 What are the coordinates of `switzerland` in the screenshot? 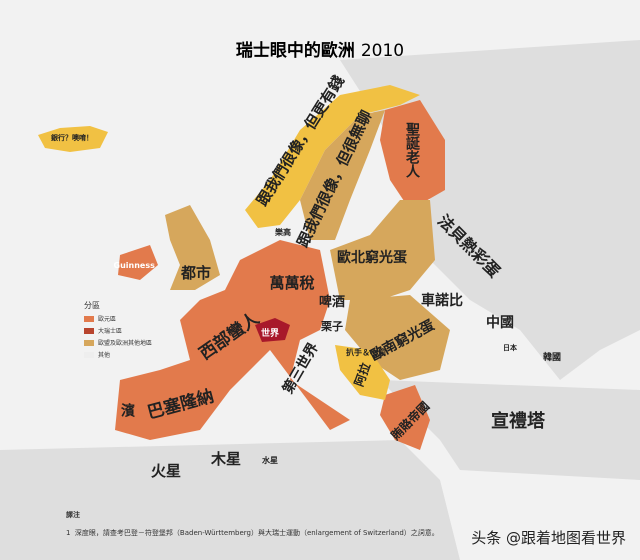 It's located at (272, 330).